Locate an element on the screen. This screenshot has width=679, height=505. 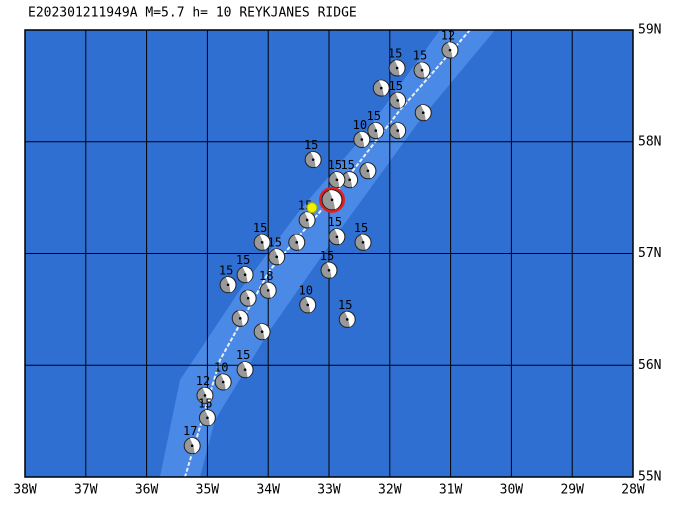
depth-label: 12 is located at coordinates (448, 36).